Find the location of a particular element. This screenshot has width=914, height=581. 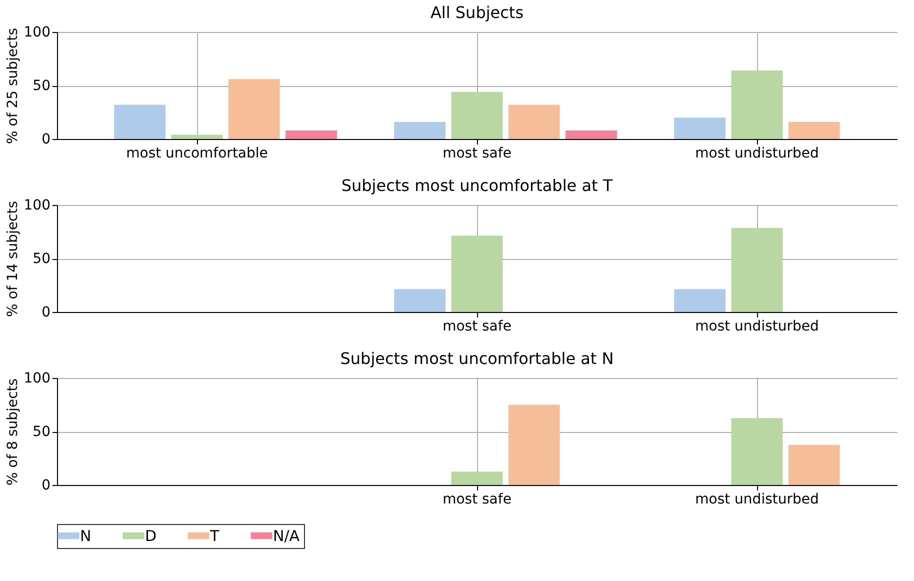

legend-label: N is located at coordinates (86, 535).